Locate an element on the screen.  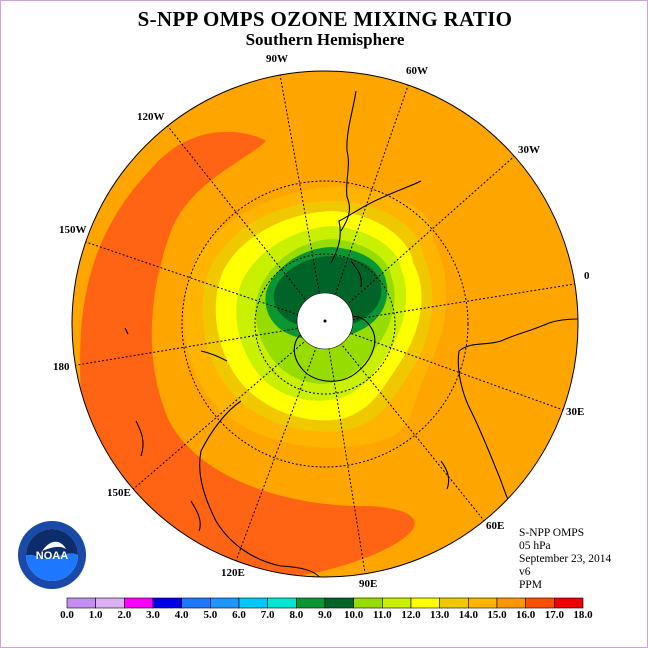
colorbar-tick-label: 9.0 is located at coordinates (325, 615).